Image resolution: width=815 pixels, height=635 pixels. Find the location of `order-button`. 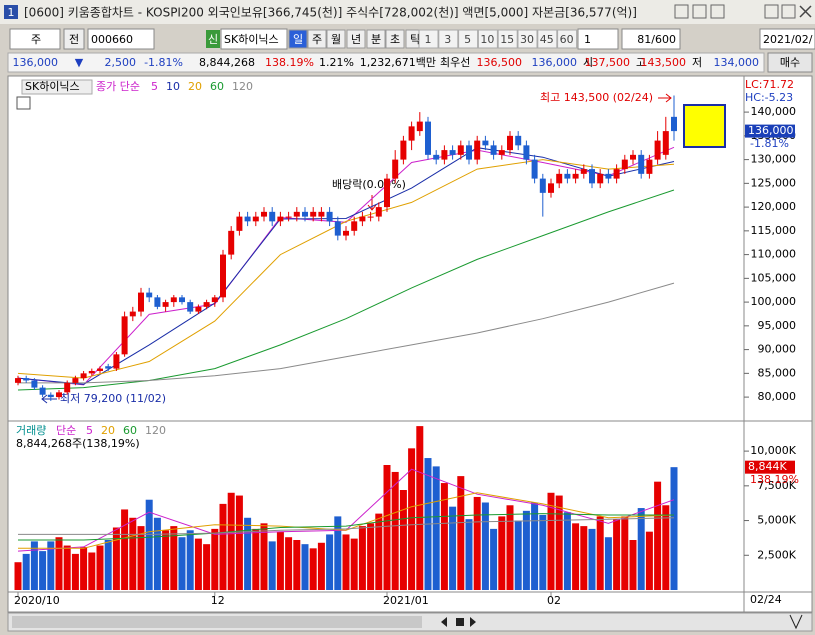

order-button is located at coordinates (790, 62).